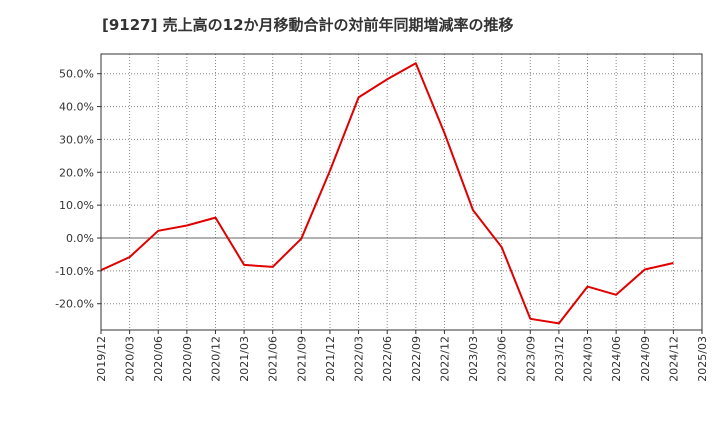 This screenshot has width=720, height=440. Describe the element at coordinates (158, 359) in the screenshot. I see `x-tick-label: 2020/06` at that location.